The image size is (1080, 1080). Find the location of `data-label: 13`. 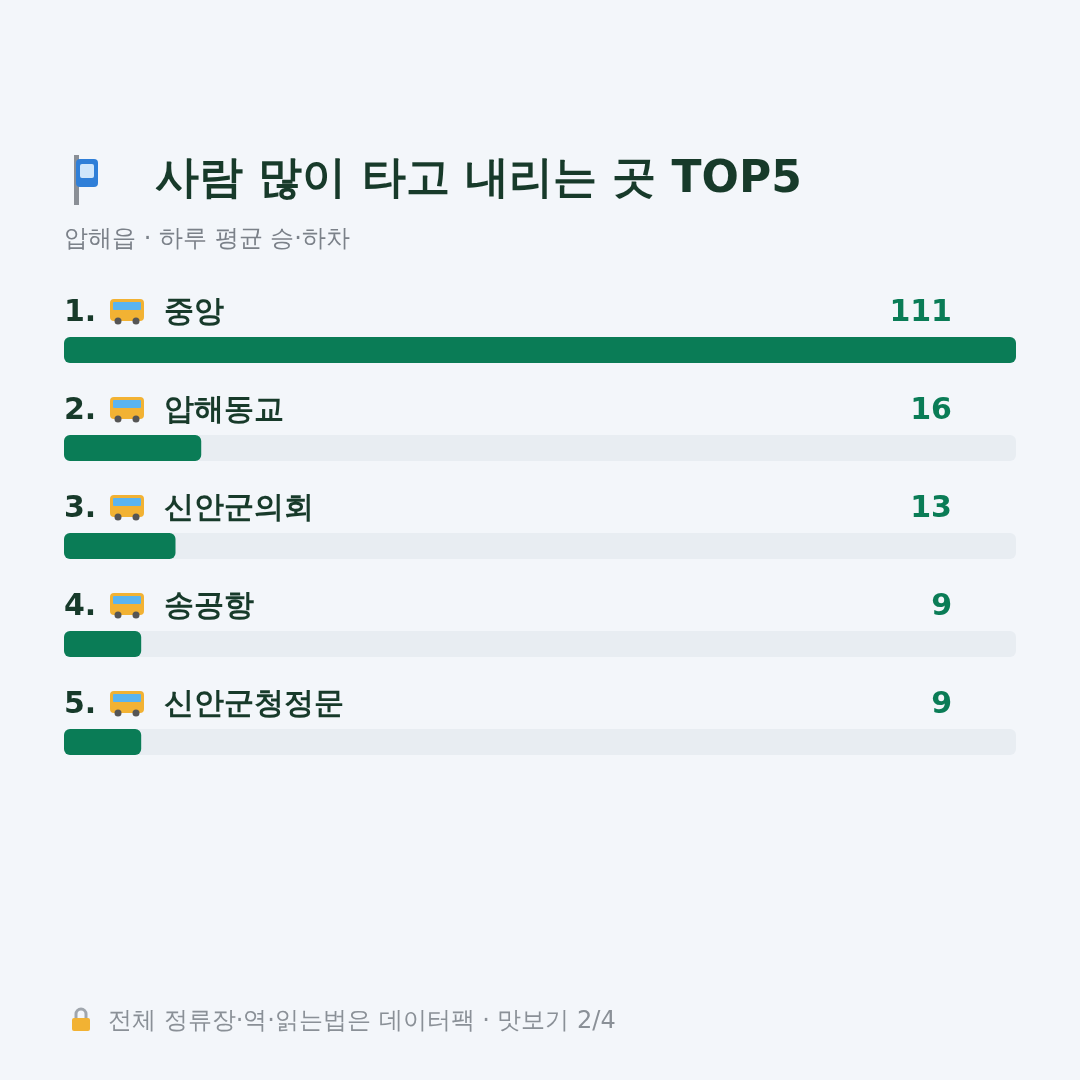

data-label: 13 is located at coordinates (931, 506).